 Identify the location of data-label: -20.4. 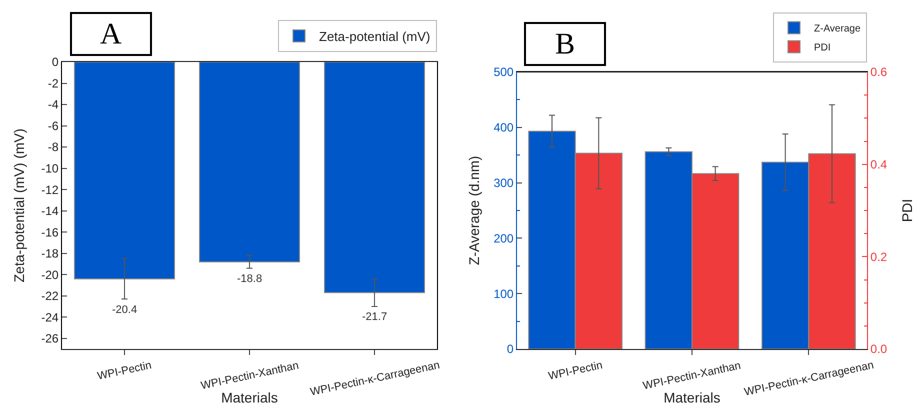
(125, 310).